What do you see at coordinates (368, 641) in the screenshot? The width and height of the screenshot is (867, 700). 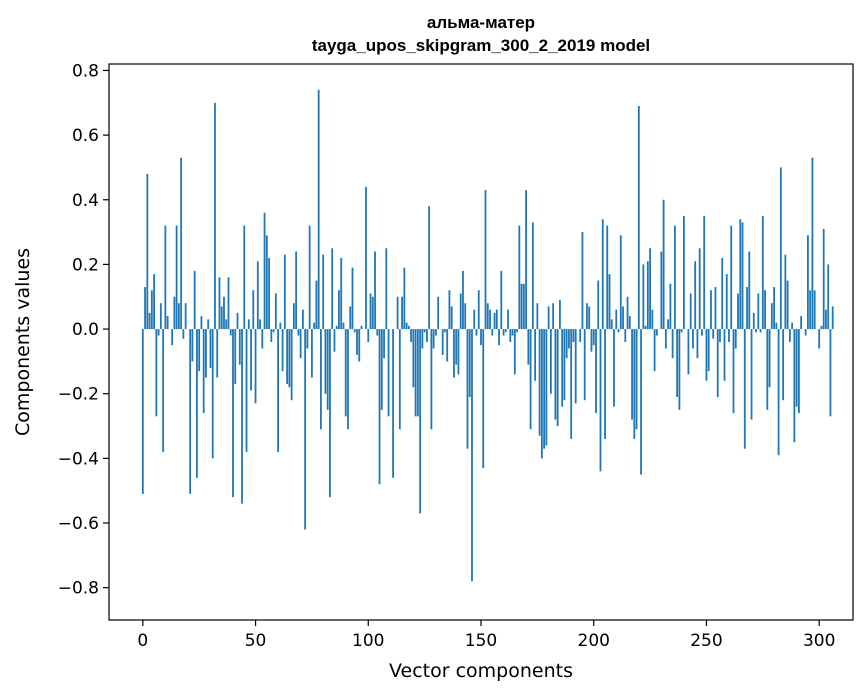 I see `x-tick-label: 100` at bounding box center [368, 641].